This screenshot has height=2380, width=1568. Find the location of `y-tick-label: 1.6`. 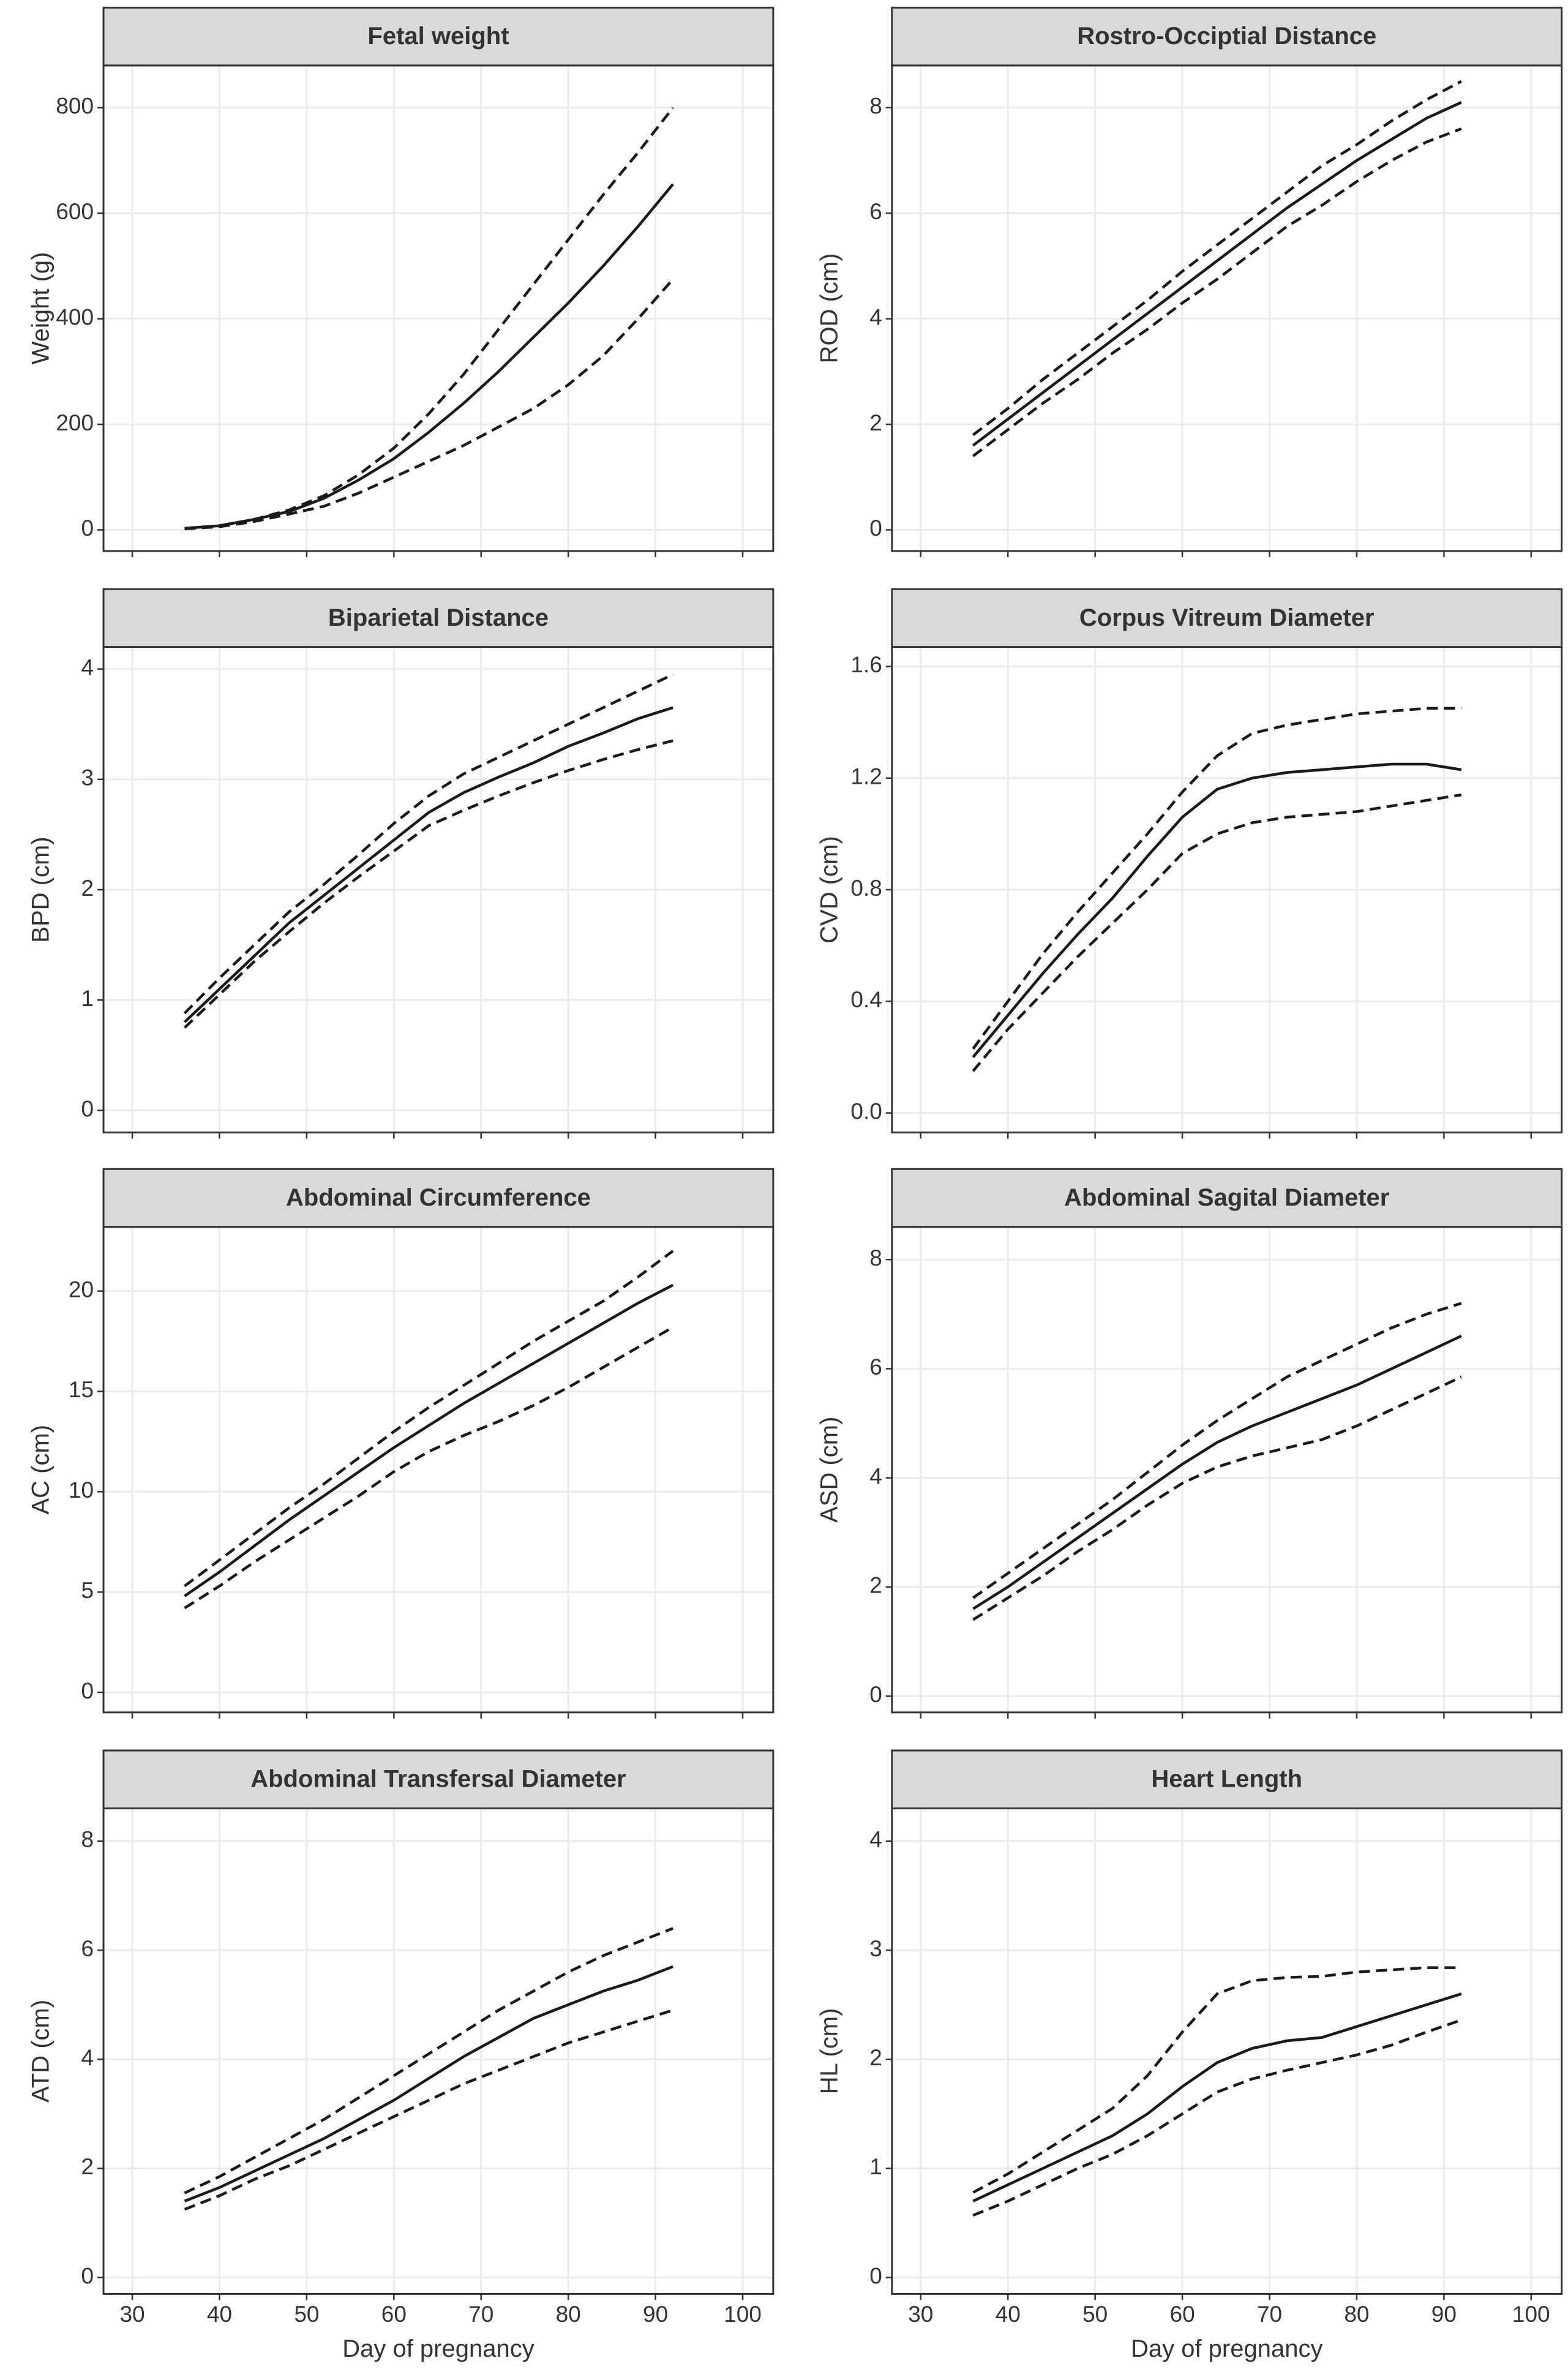

y-tick-label: 1.6 is located at coordinates (866, 664).